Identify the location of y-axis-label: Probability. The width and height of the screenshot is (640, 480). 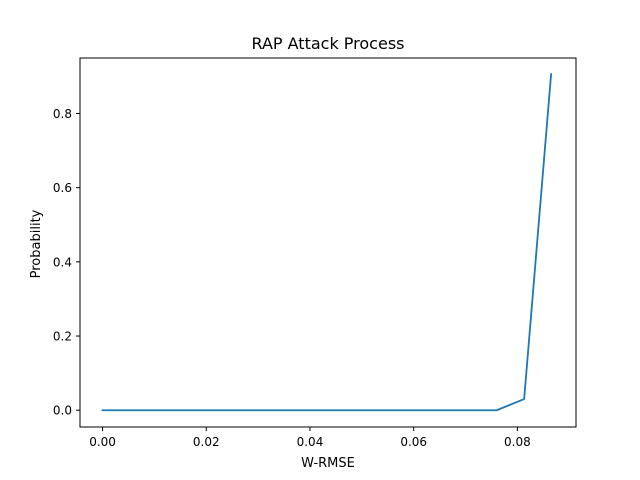
(36, 243).